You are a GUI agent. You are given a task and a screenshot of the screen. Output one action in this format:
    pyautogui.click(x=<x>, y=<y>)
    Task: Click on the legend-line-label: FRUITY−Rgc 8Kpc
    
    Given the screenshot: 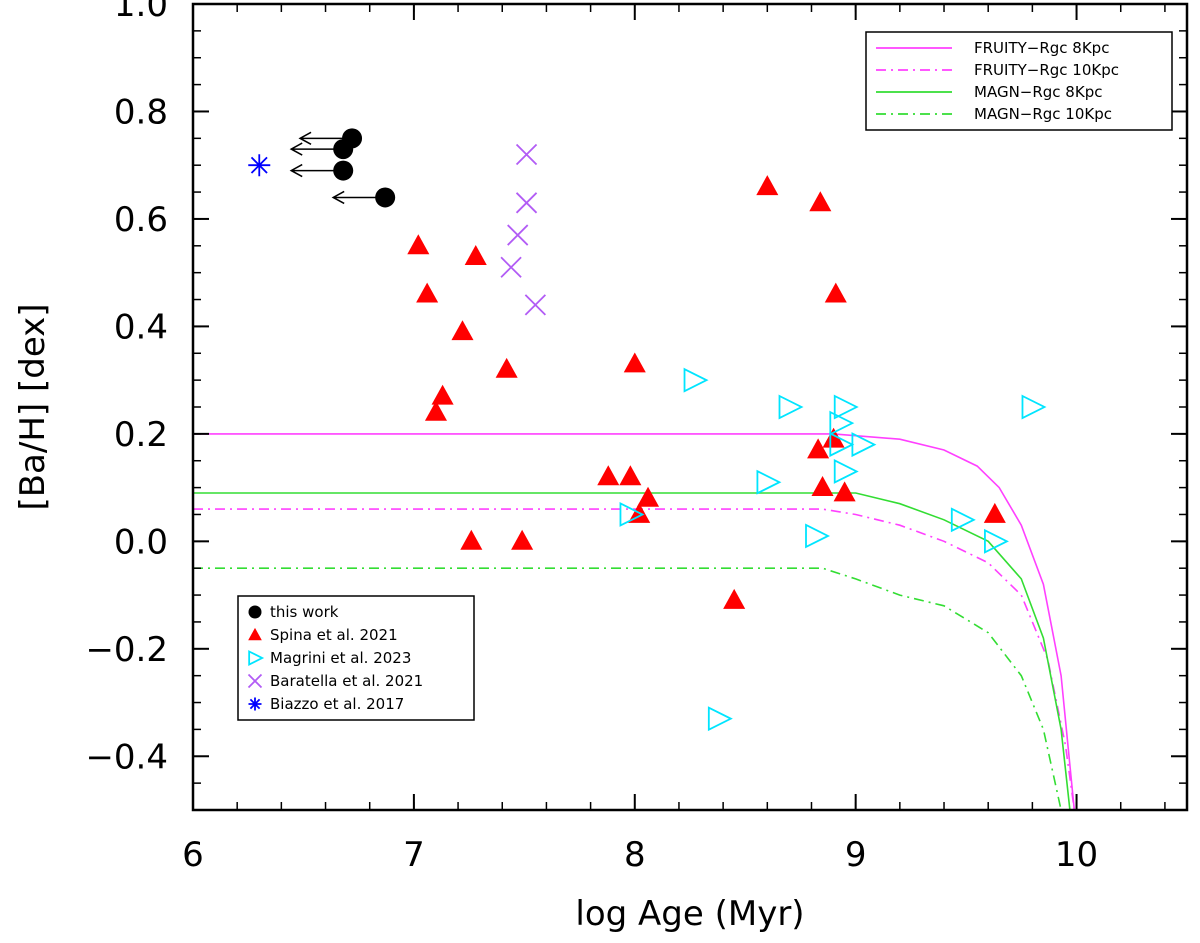 What is the action you would take?
    pyautogui.click(x=1041, y=48)
    